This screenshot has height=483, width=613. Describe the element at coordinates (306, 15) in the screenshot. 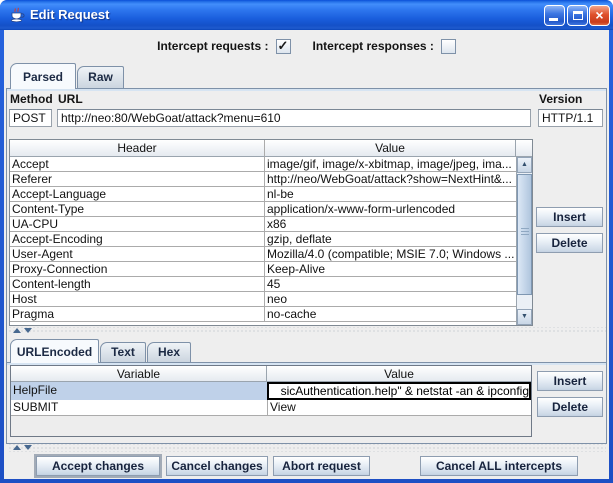

I see `titlebar: Edit Request ×` at that location.